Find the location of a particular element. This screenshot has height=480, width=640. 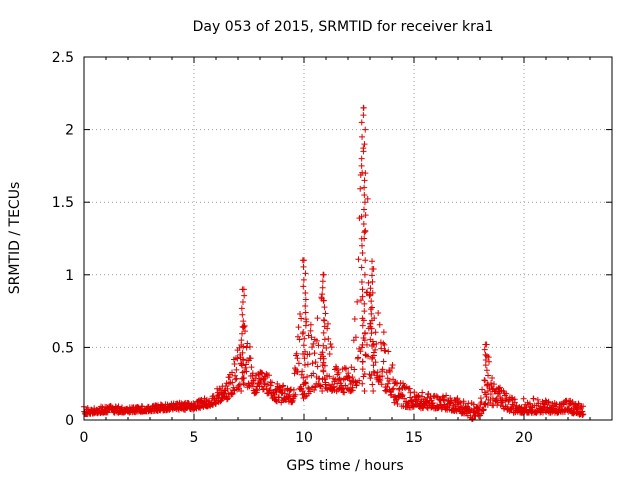

y-tick-label: 2.5 is located at coordinates (63, 58).